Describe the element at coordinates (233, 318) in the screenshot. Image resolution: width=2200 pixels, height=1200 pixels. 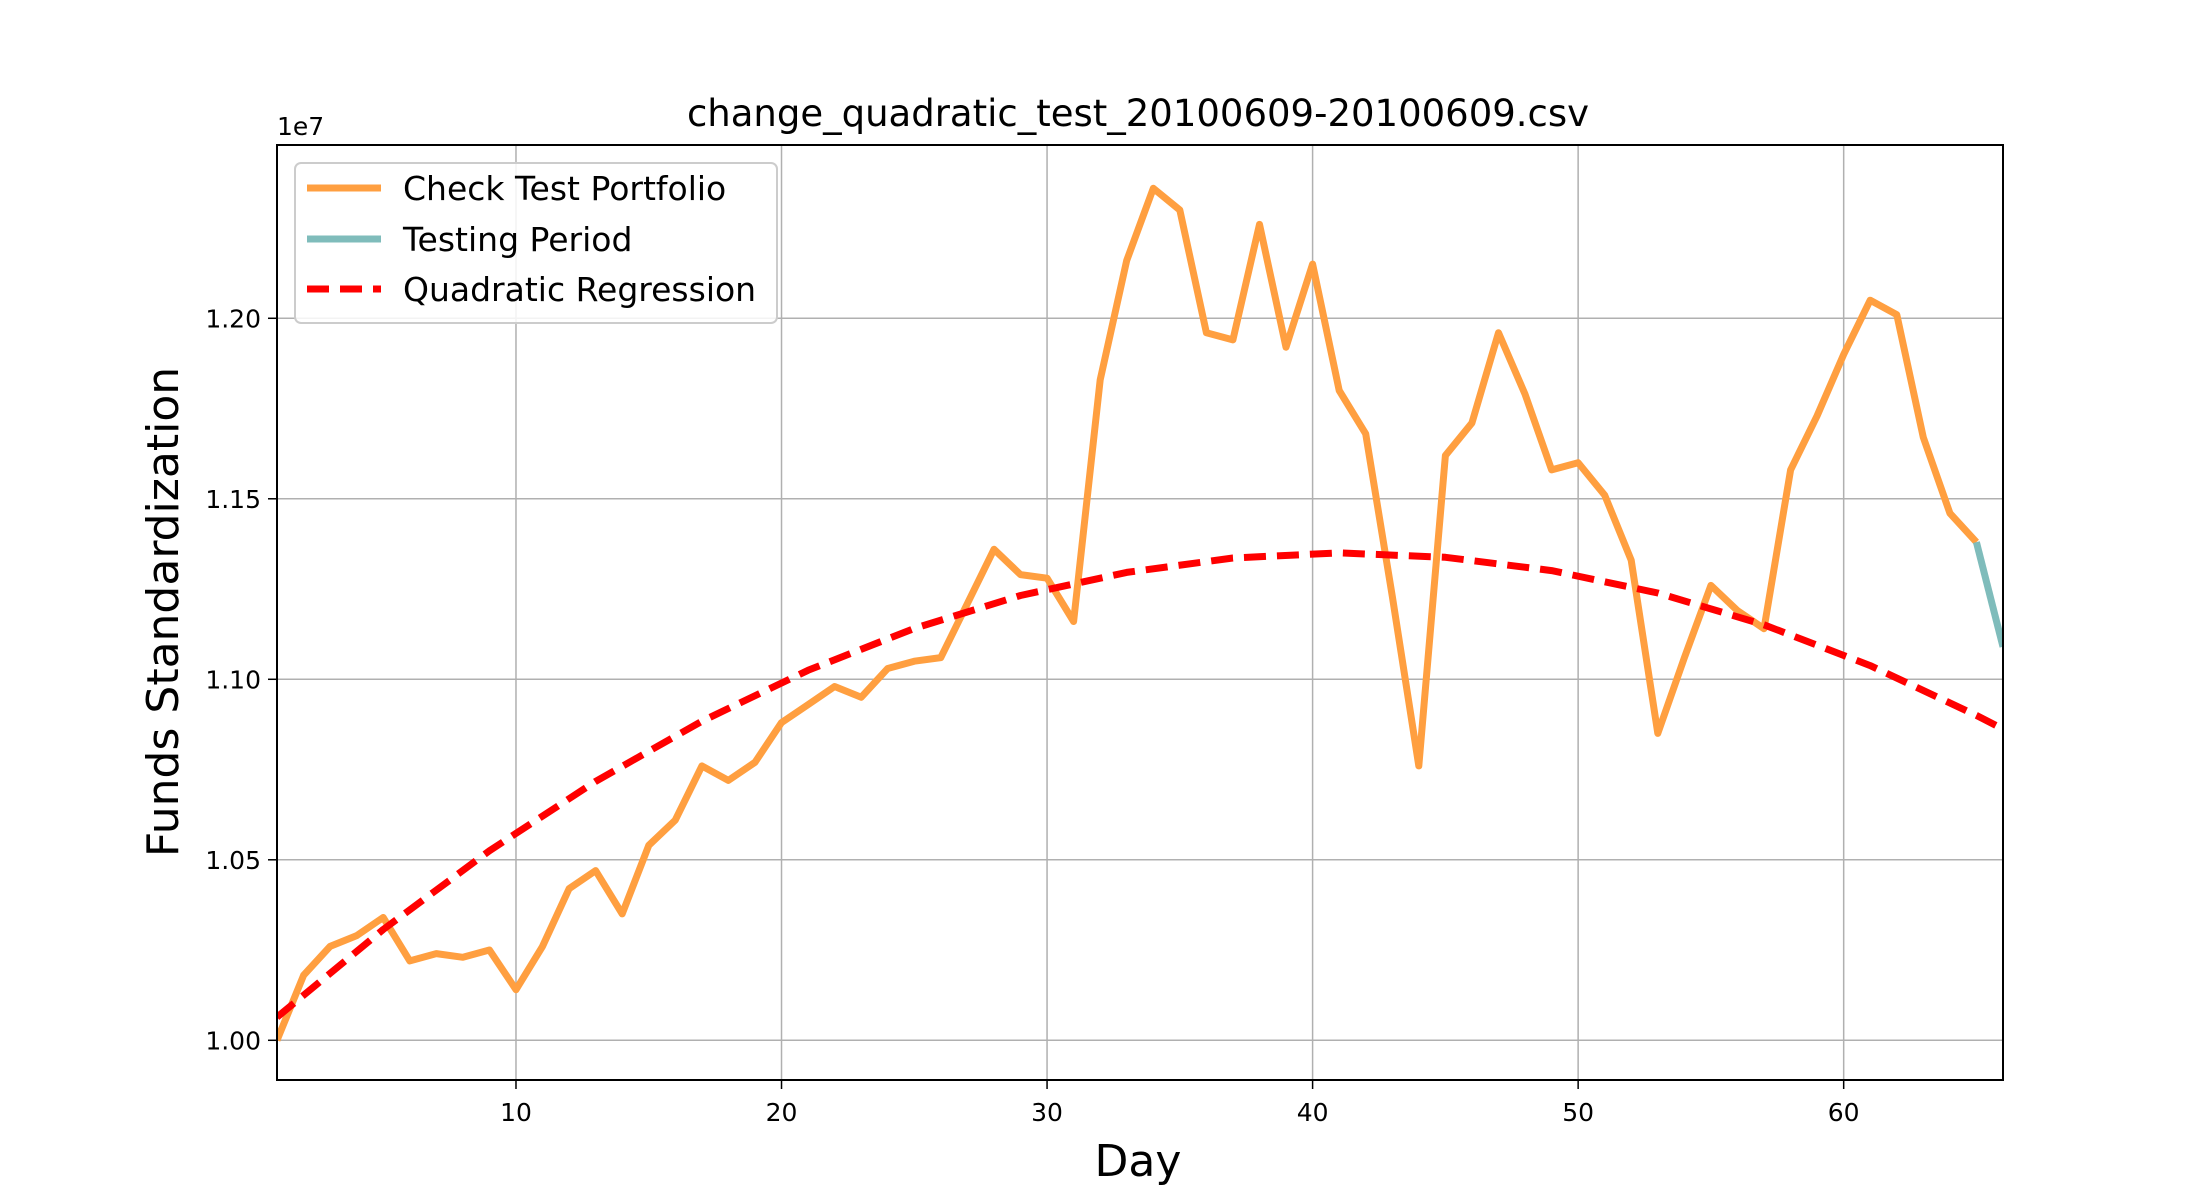
I see `y-tick-label: 1.20` at that location.